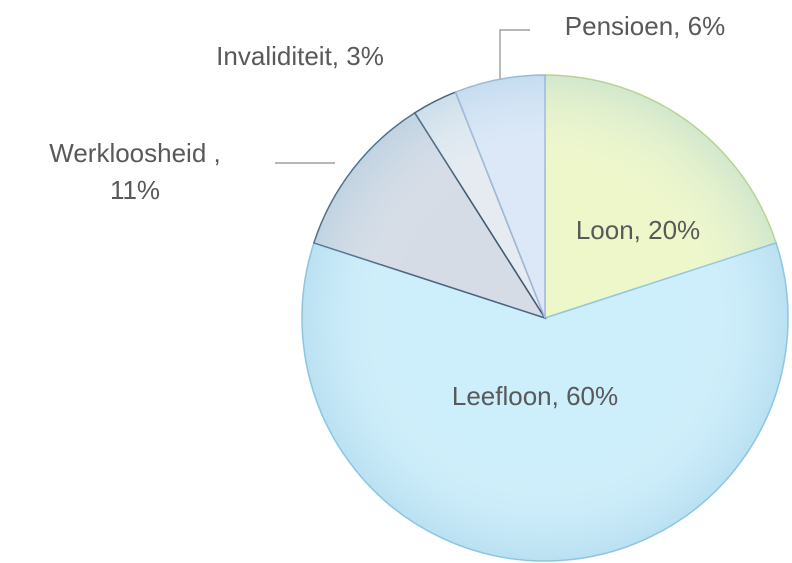  What do you see at coordinates (135, 190) in the screenshot?
I see `slice-label-line: 11%` at bounding box center [135, 190].